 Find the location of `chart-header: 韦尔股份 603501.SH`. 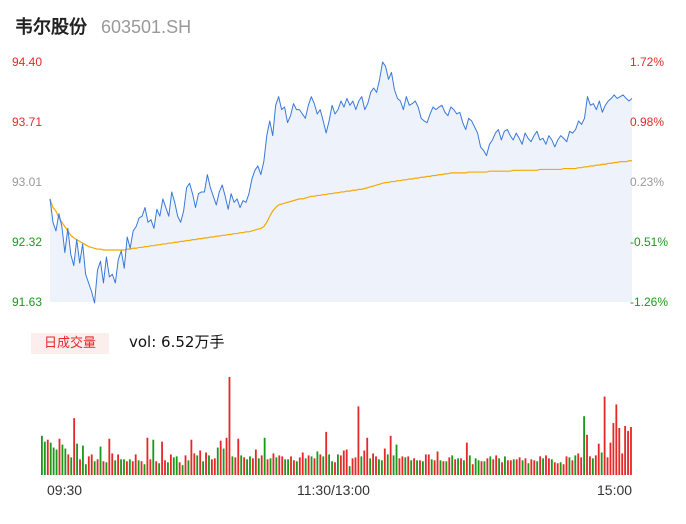

chart-header: 韦尔股份 603501.SH is located at coordinates (103, 26).